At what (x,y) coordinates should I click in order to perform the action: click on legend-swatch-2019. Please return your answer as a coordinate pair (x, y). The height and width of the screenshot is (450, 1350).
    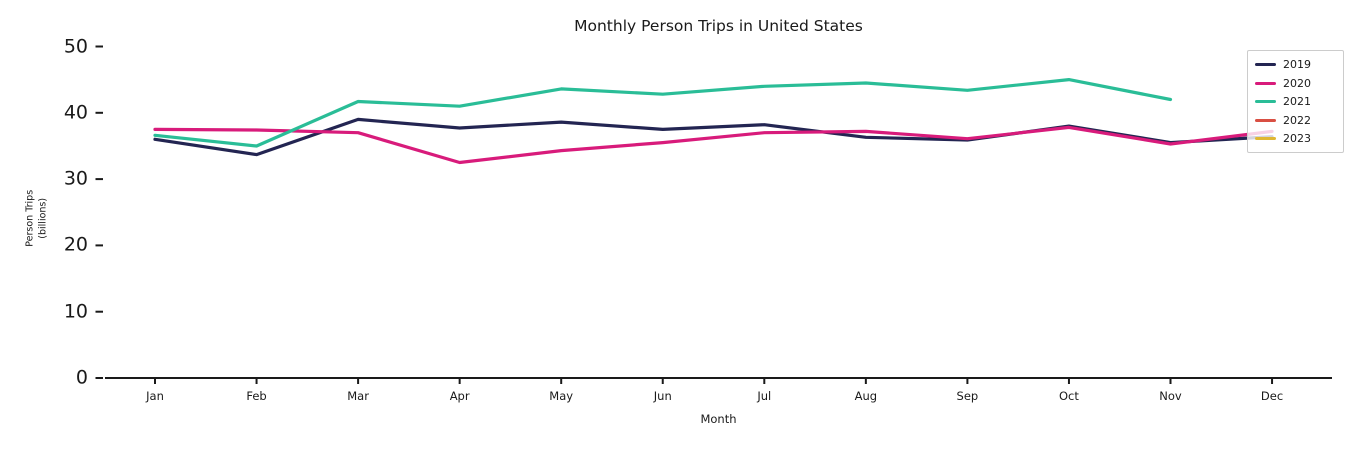
    Looking at the image, I should click on (1265, 64).